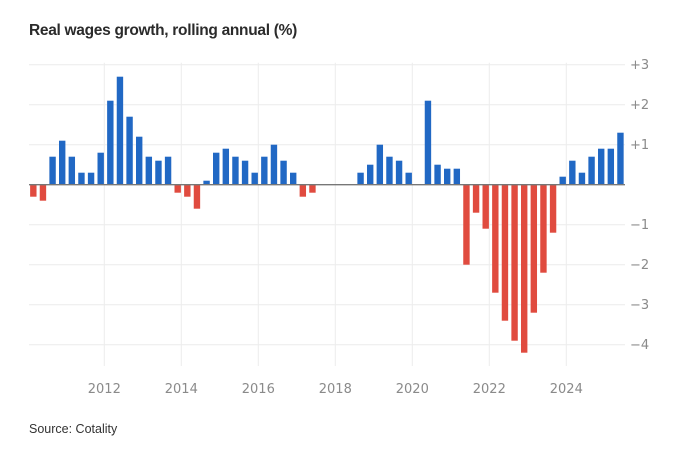  What do you see at coordinates (639, 145) in the screenshot?
I see `y-tick-label: +1` at bounding box center [639, 145].